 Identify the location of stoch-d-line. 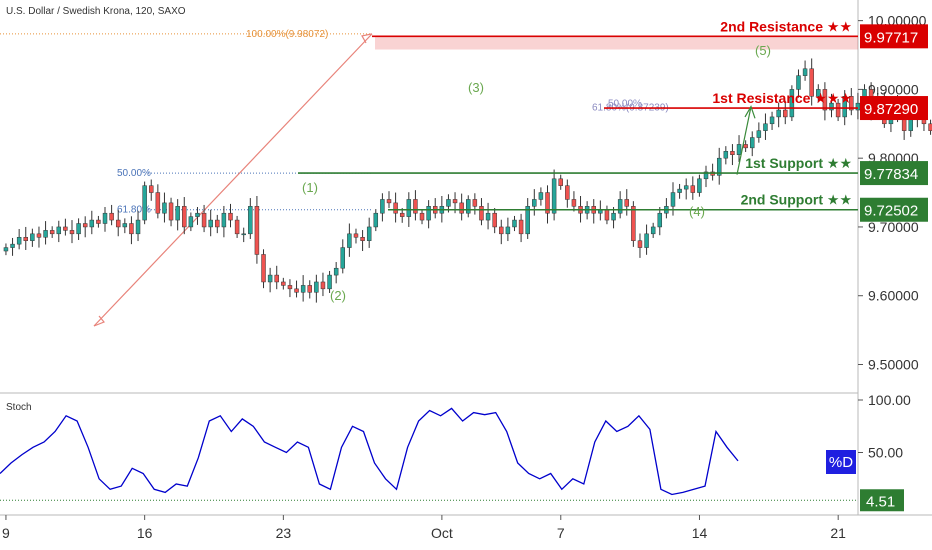
(369, 451).